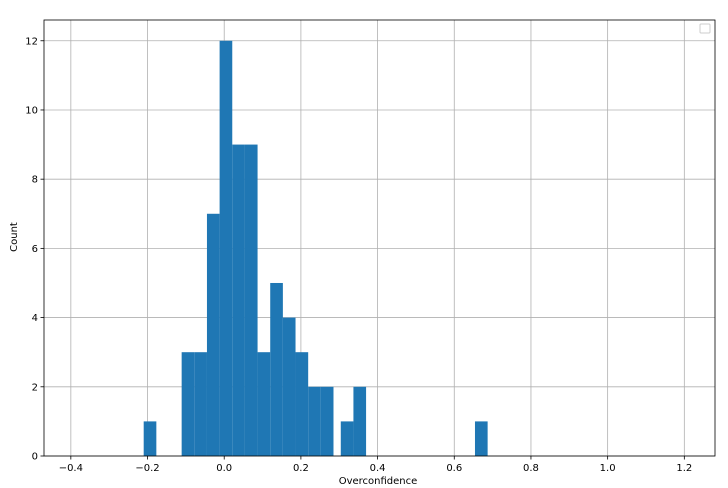  Describe the element at coordinates (147, 468) in the screenshot. I see `x-tick-label: −0.2` at that location.